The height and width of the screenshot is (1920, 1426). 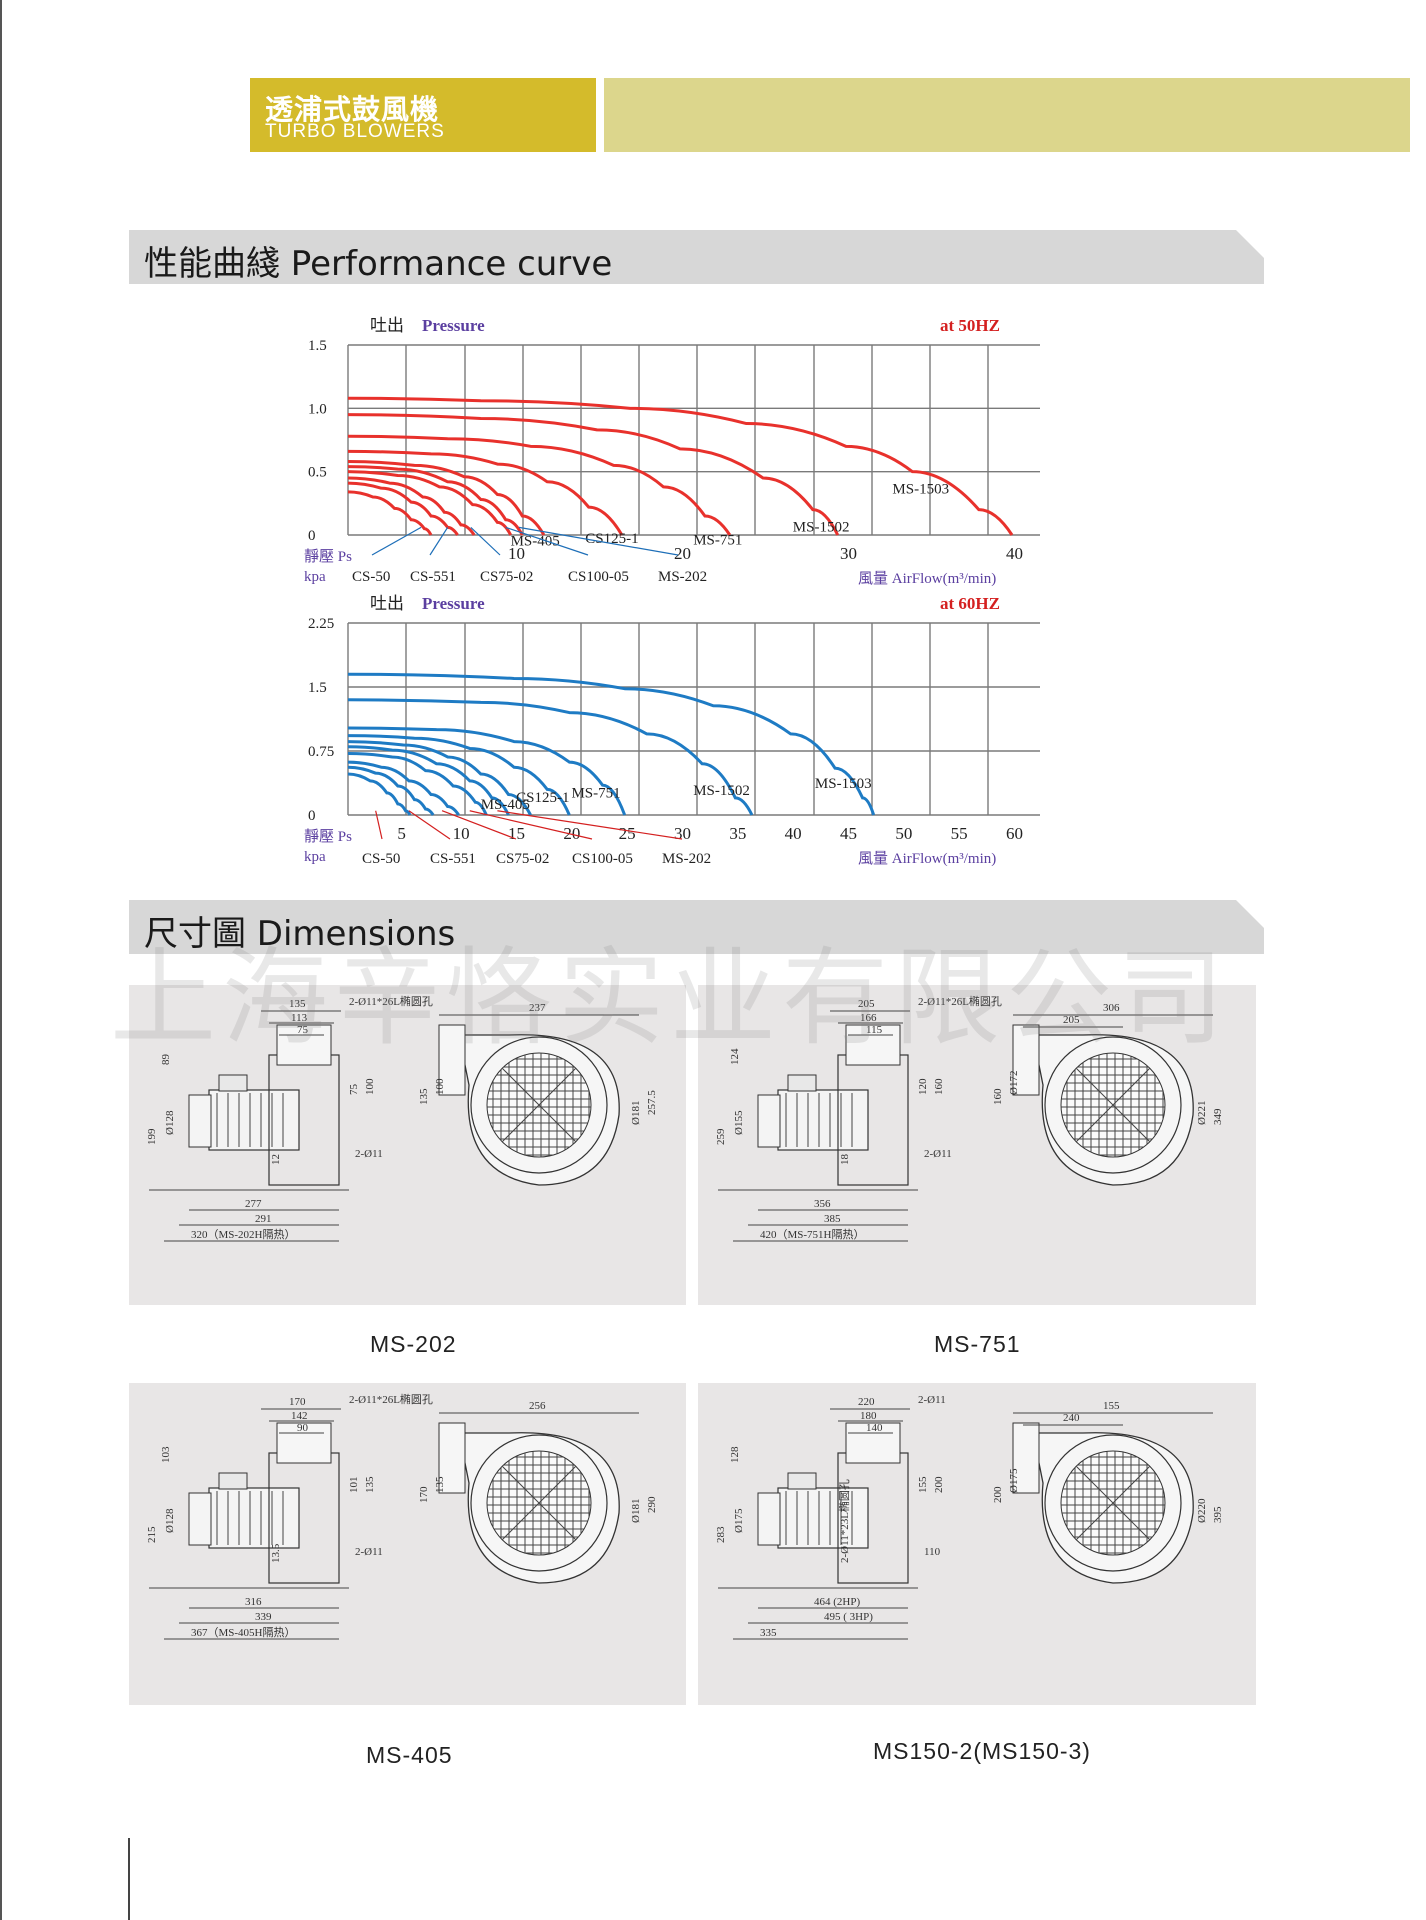 What do you see at coordinates (903, 833) in the screenshot?
I see `x-tick-label: 50` at bounding box center [903, 833].